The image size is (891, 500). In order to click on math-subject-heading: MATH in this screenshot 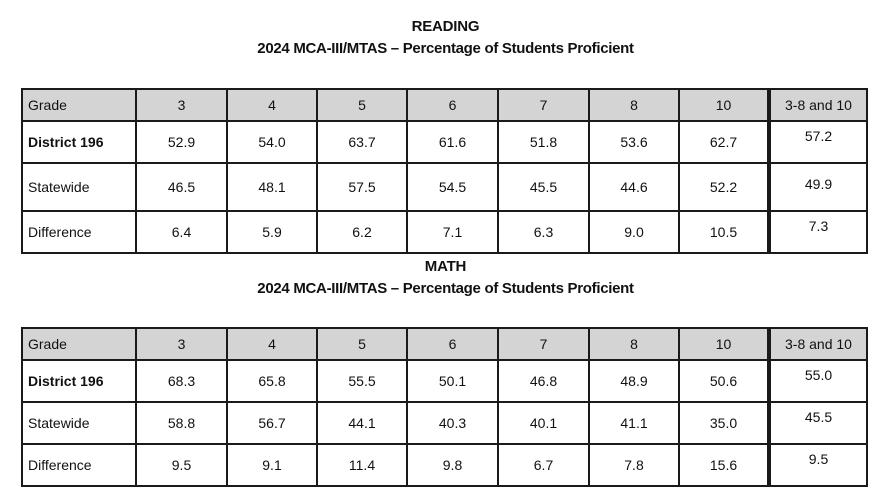, I will do `click(445, 266)`.